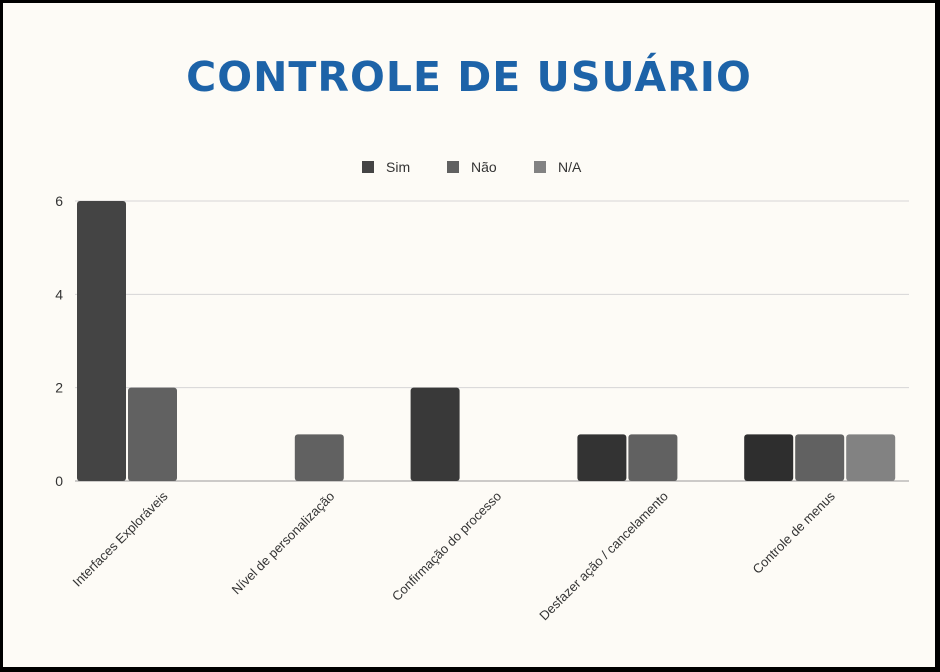 The width and height of the screenshot is (940, 672). I want to click on legend-label: Sim, so click(398, 167).